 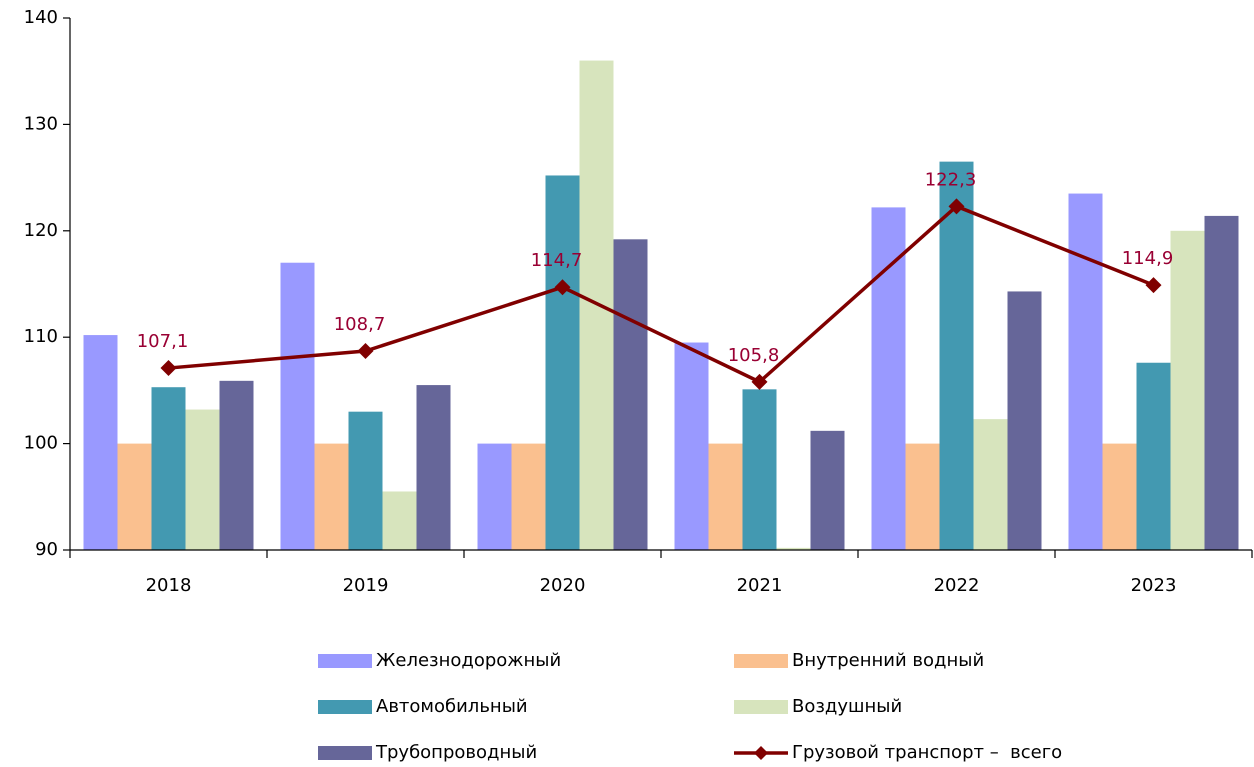 I want to click on x-tick-label: 2022, so click(x=957, y=585).